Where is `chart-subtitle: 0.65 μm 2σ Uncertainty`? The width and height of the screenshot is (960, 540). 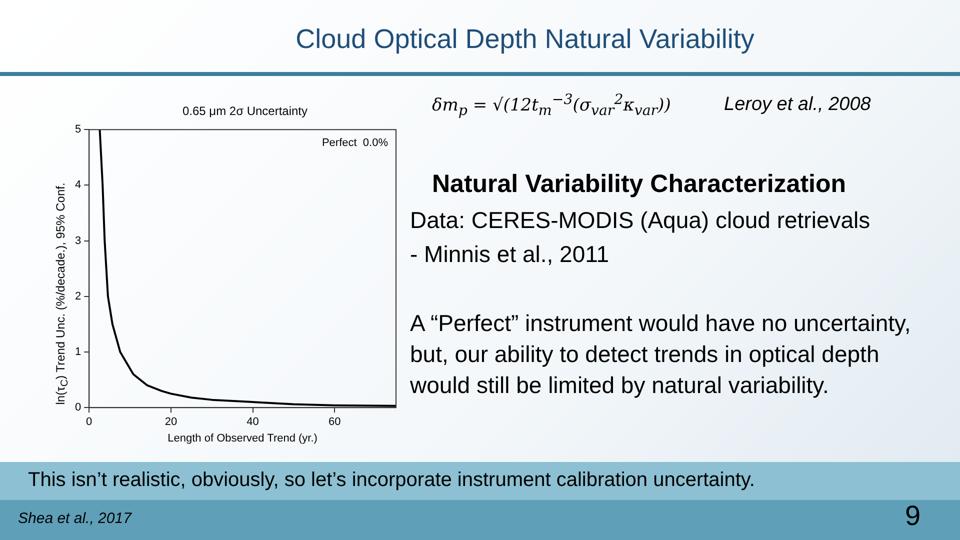 chart-subtitle: 0.65 μm 2σ Uncertainty is located at coordinates (245, 111).